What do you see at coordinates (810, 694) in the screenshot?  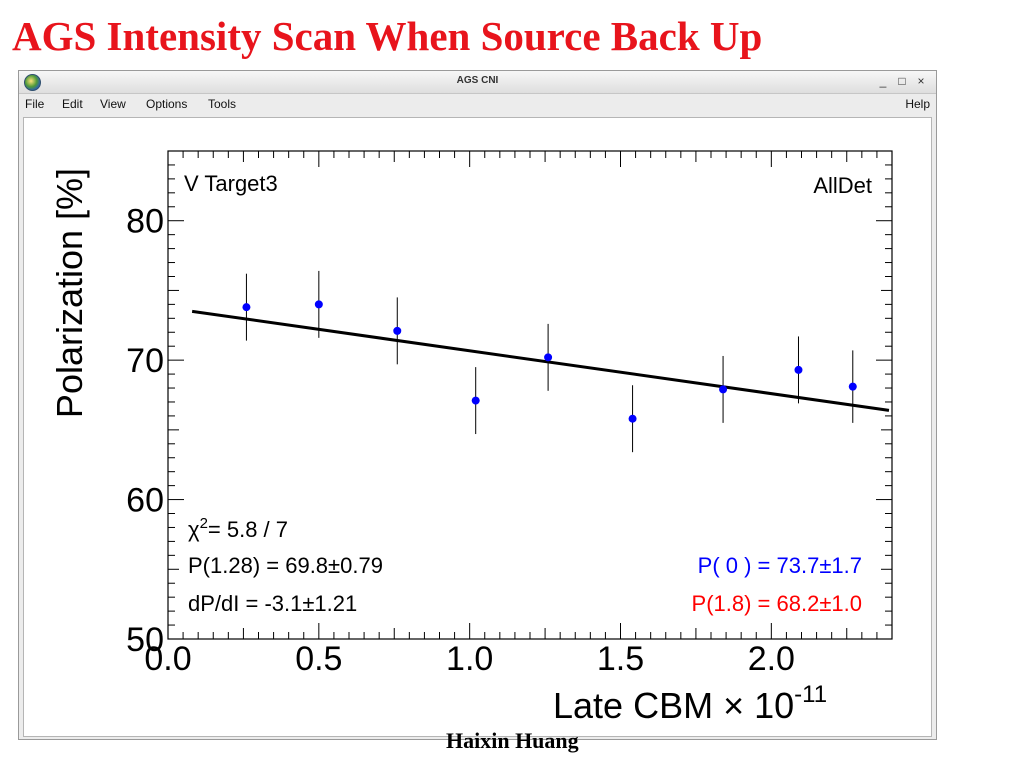 I see `x-axis-exponent: -11` at bounding box center [810, 694].